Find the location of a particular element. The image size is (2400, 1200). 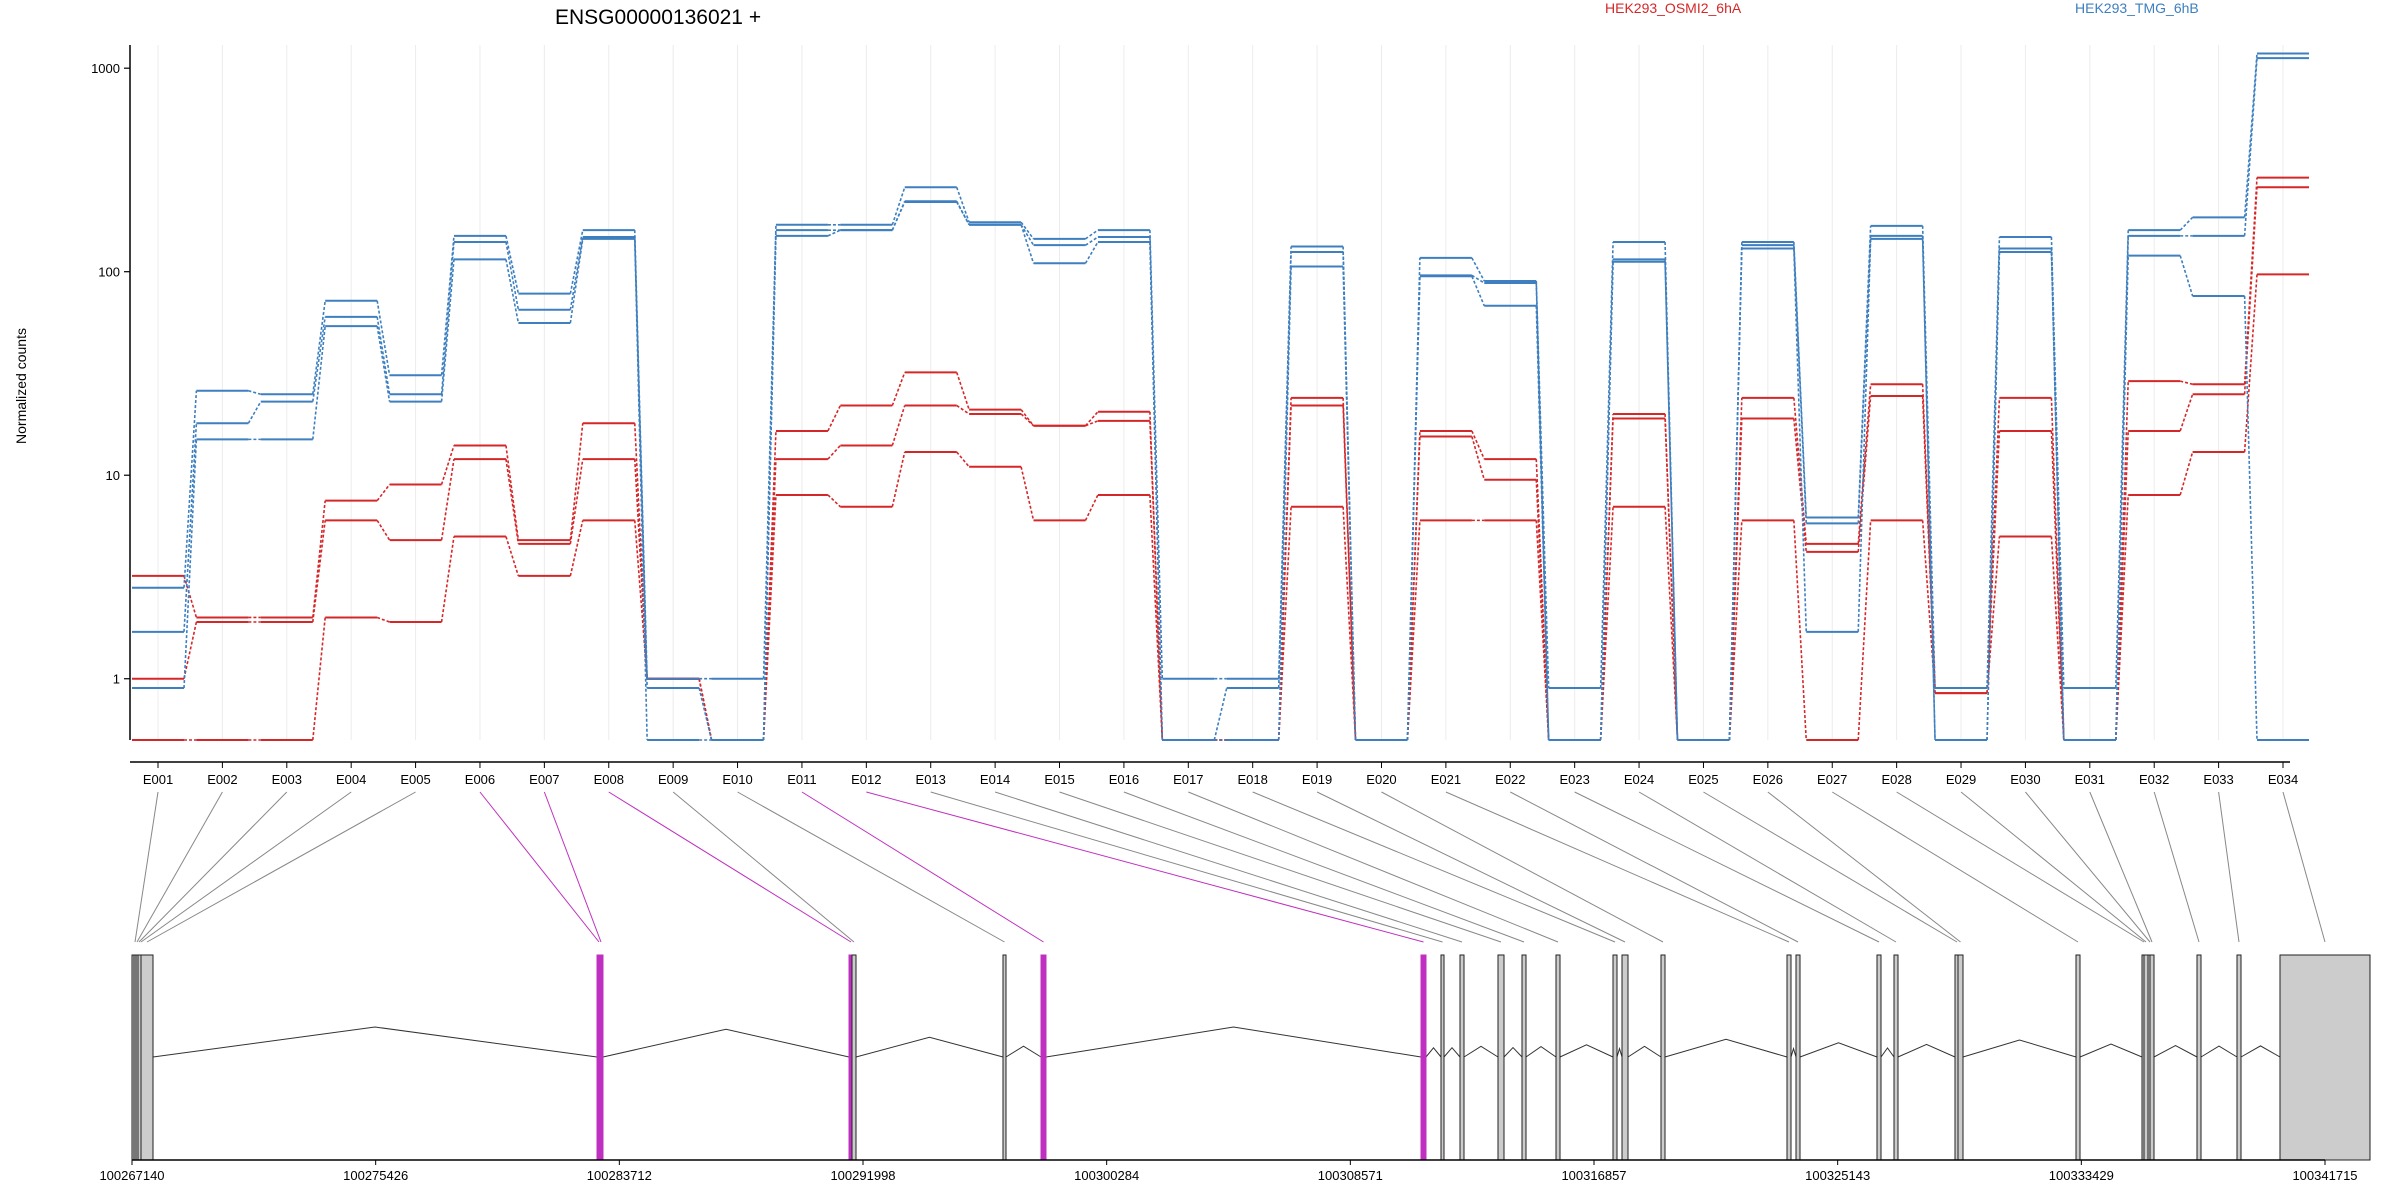

x-tick-label-e022: E022 is located at coordinates (1510, 779).